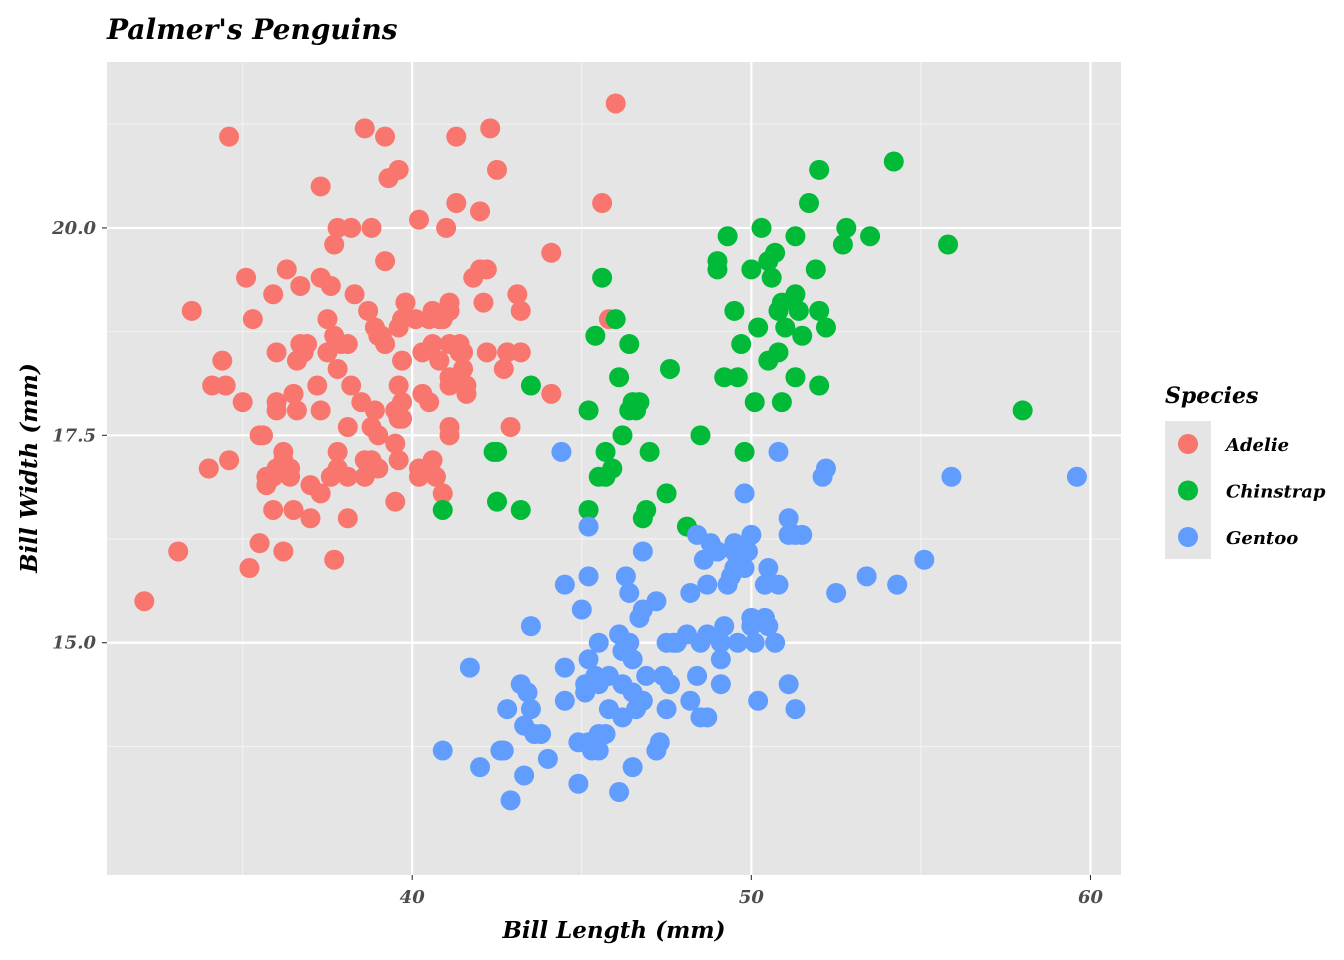 The width and height of the screenshot is (1344, 960). Describe the element at coordinates (1256, 445) in the screenshot. I see `legend-label-adelie: Adelie` at that location.